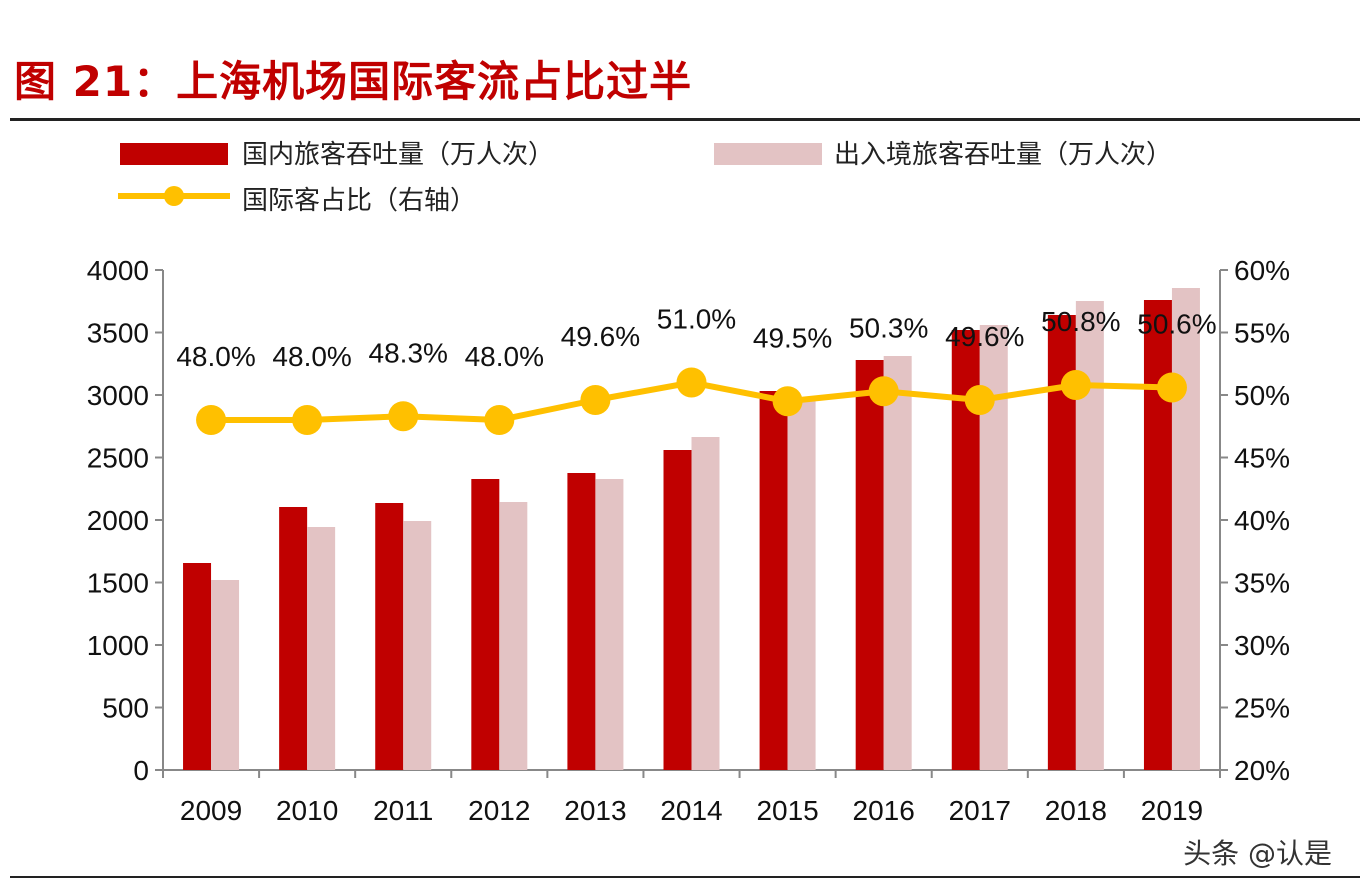  I want to click on bar-international-2011, so click(417, 645).